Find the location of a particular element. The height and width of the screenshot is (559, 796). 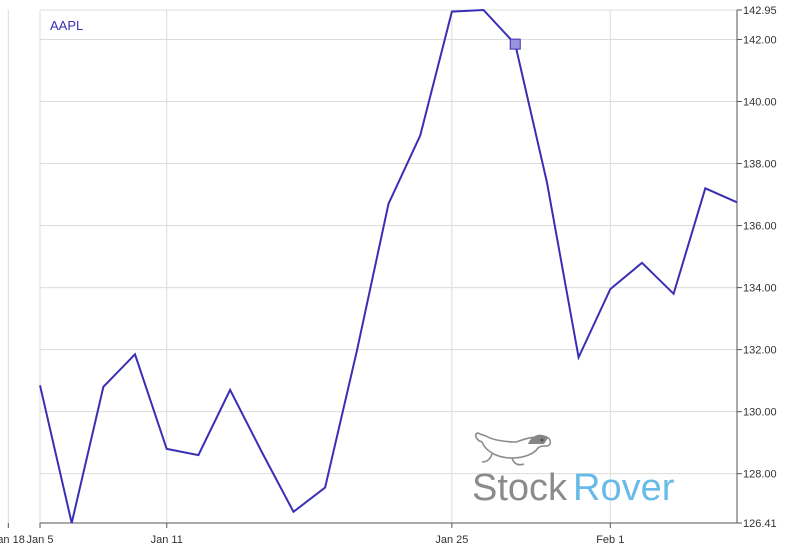

y-tick-label: 138.00 is located at coordinates (760, 165).